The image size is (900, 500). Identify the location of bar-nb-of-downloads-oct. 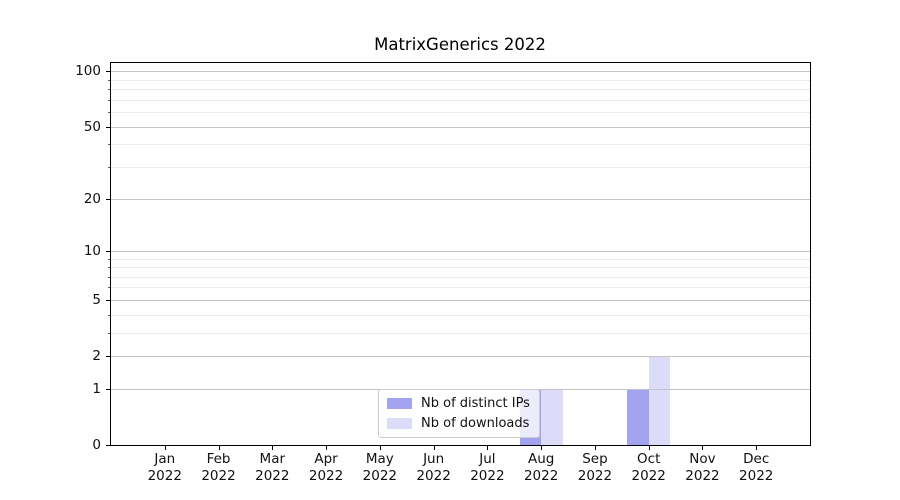
(659, 400).